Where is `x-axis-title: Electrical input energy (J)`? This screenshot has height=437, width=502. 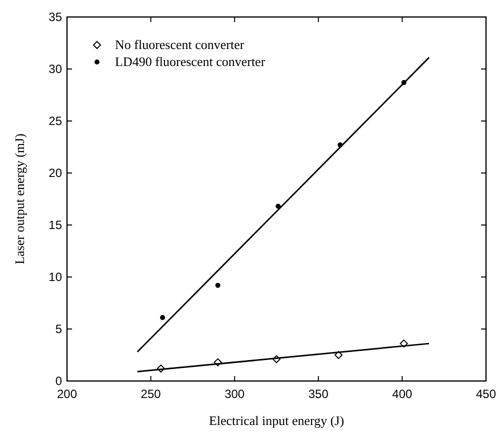 x-axis-title: Electrical input energy (J) is located at coordinates (276, 420).